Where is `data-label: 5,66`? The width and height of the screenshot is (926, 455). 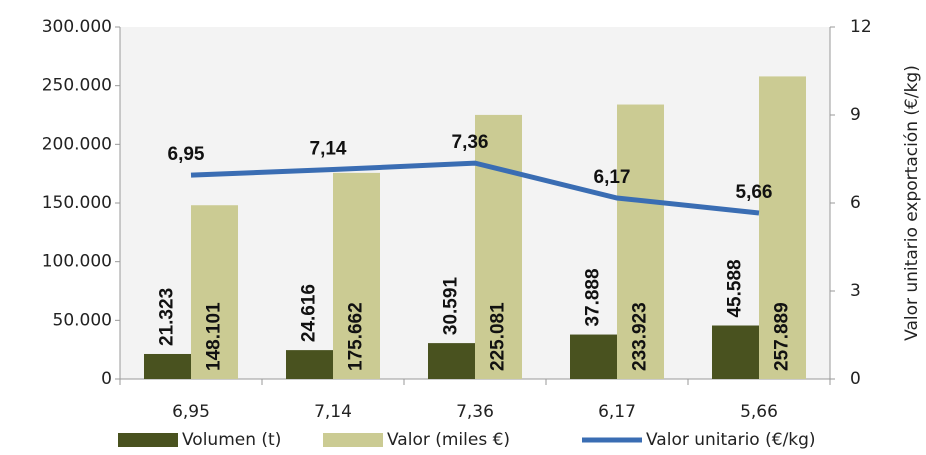
data-label: 5,66 is located at coordinates (754, 192).